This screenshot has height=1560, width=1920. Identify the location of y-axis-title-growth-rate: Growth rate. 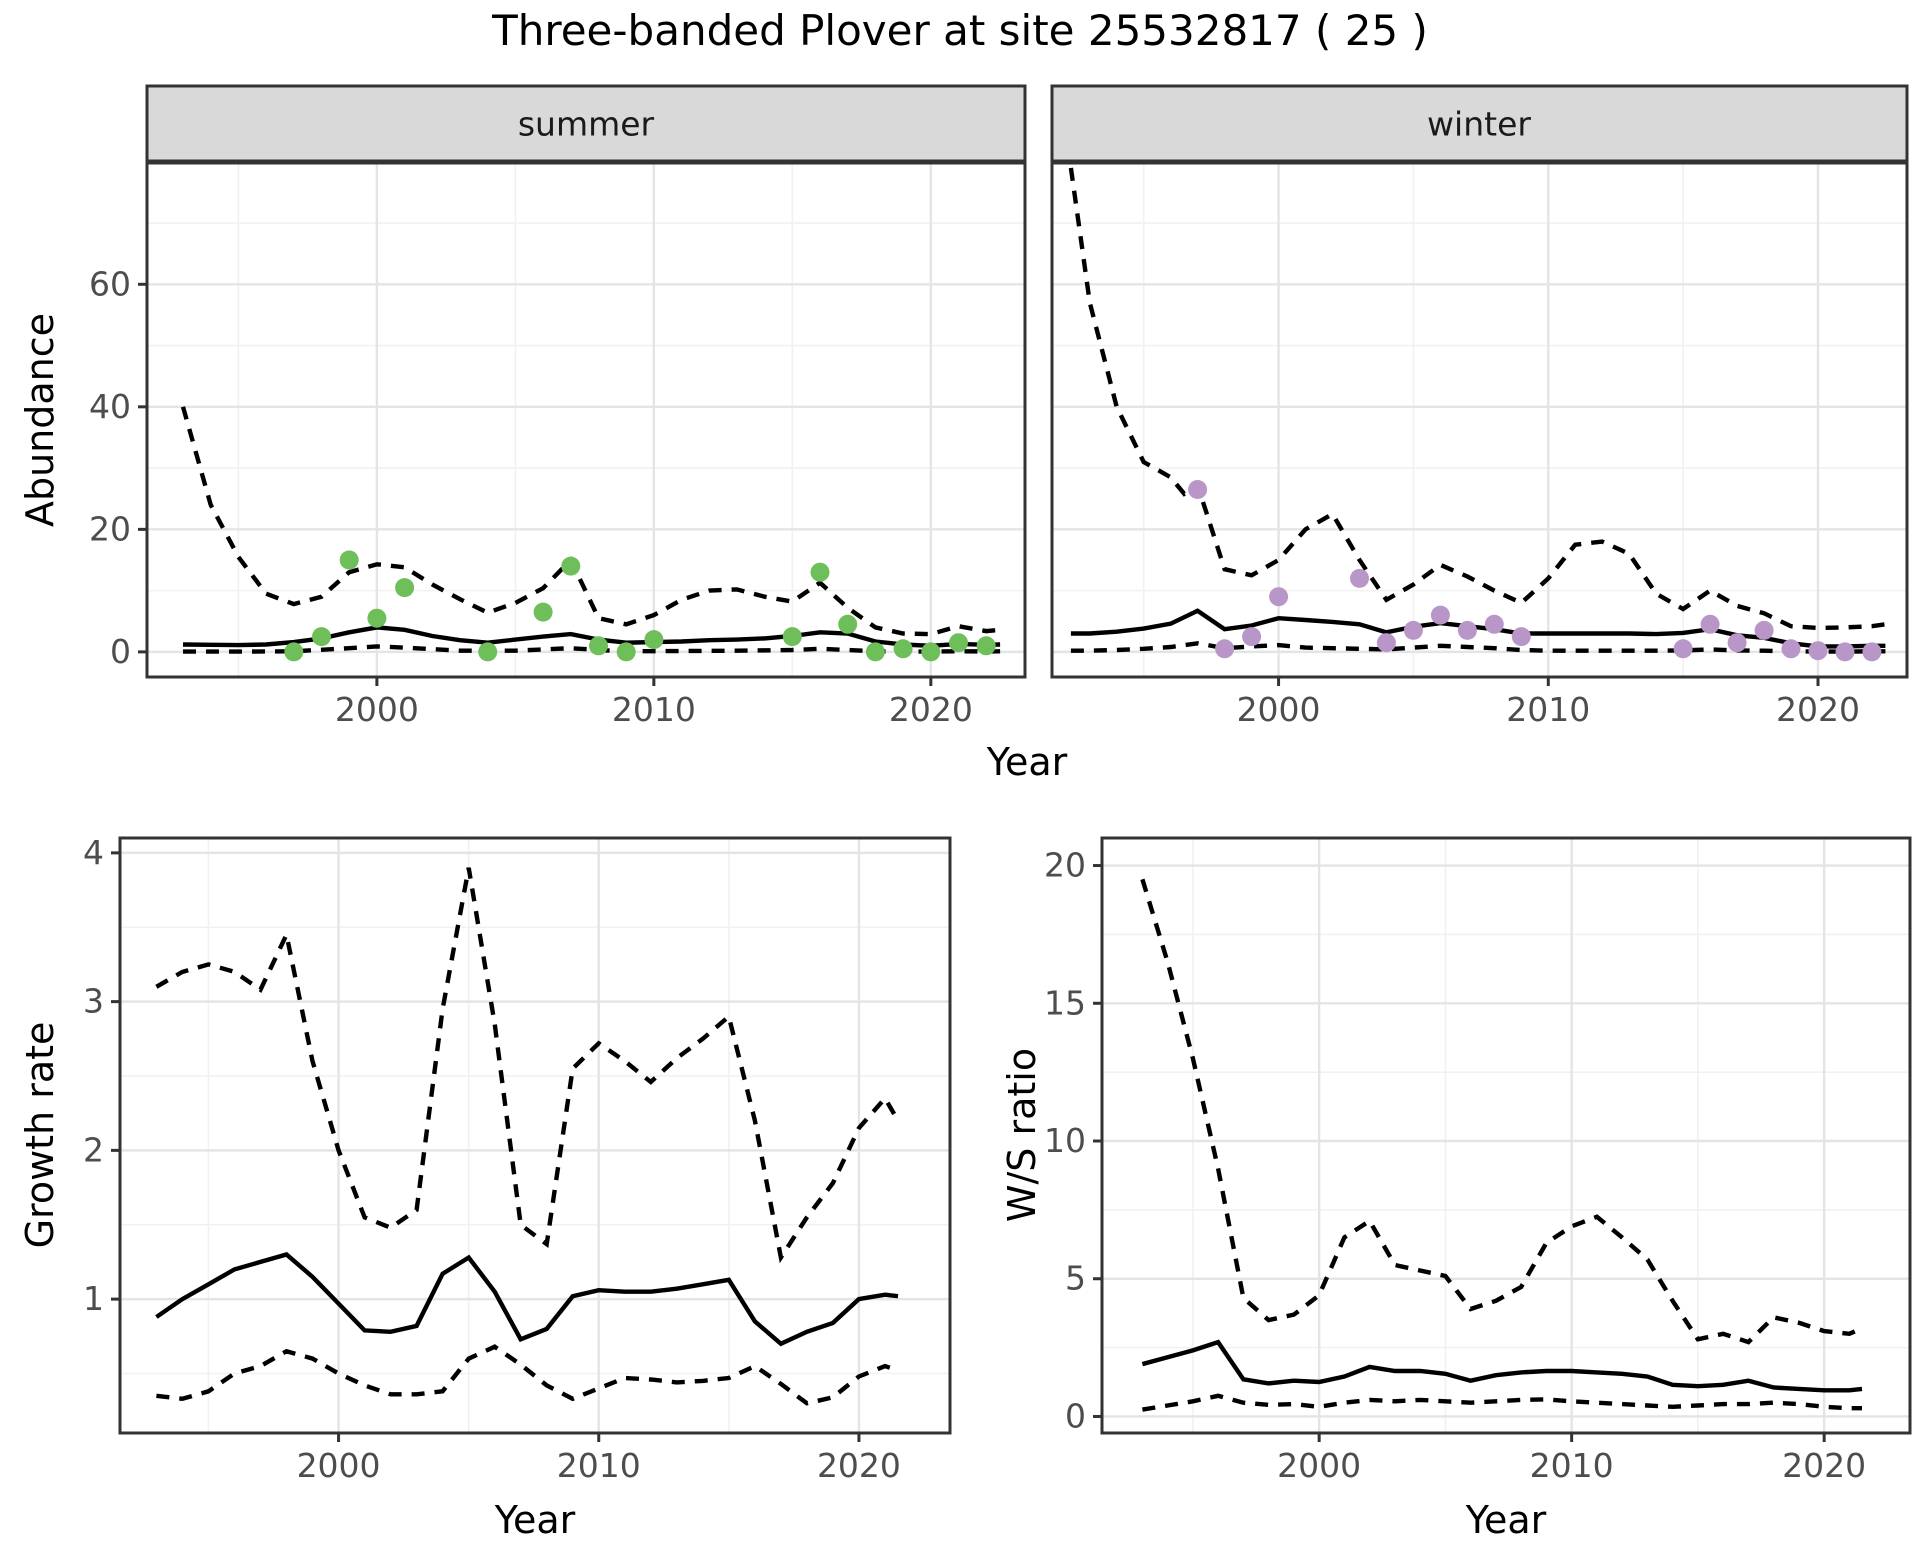
(40, 1135).